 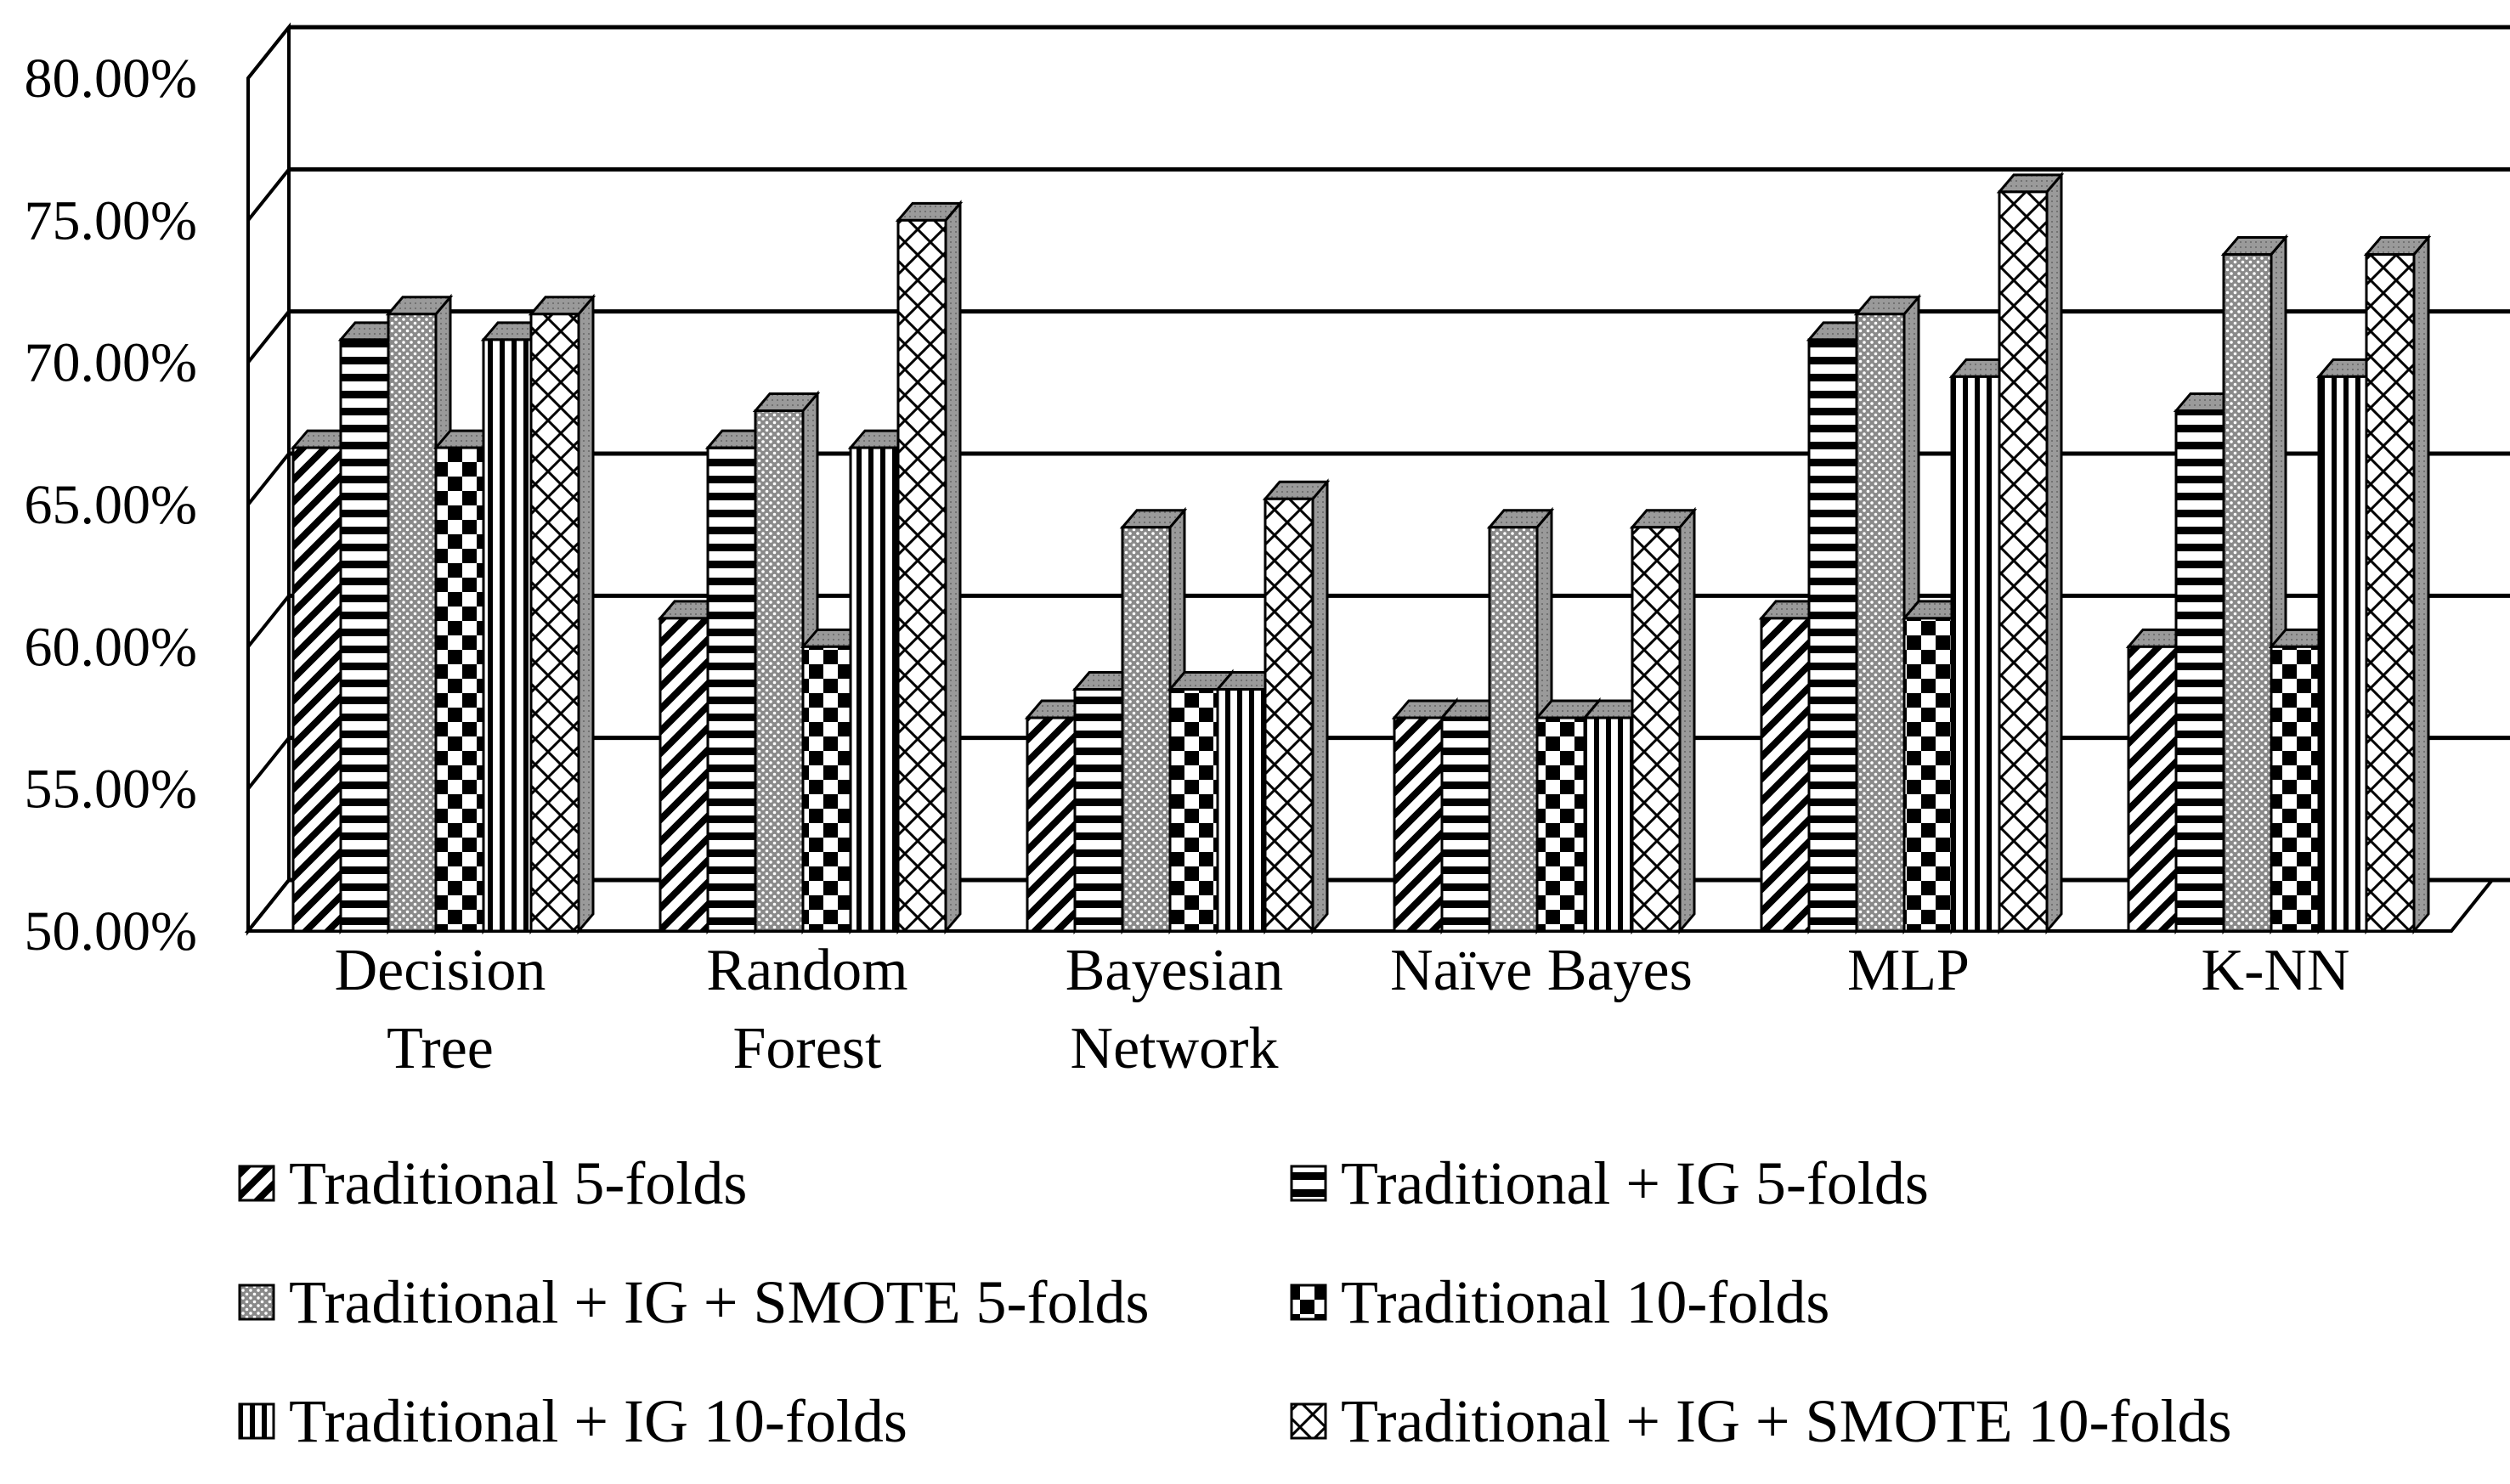 What do you see at coordinates (1585, 1302) in the screenshot?
I see `legend-label: Traditional 10-folds` at bounding box center [1585, 1302].